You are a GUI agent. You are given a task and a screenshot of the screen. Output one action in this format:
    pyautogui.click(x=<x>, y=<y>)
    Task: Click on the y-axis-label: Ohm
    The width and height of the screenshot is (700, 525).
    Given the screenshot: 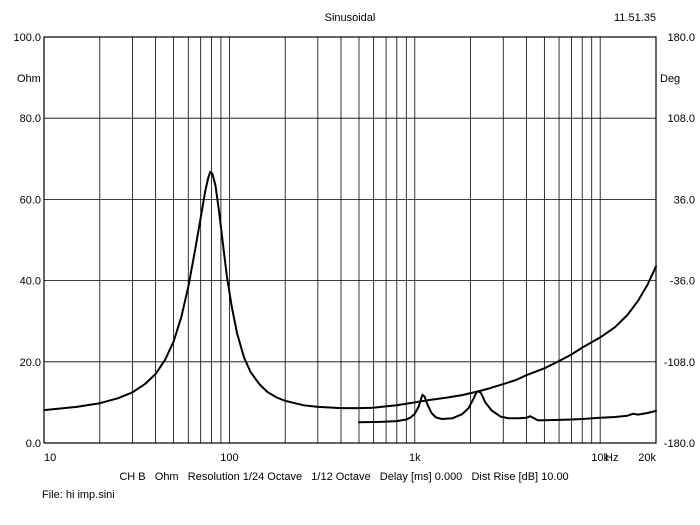 What is the action you would take?
    pyautogui.click(x=29, y=79)
    